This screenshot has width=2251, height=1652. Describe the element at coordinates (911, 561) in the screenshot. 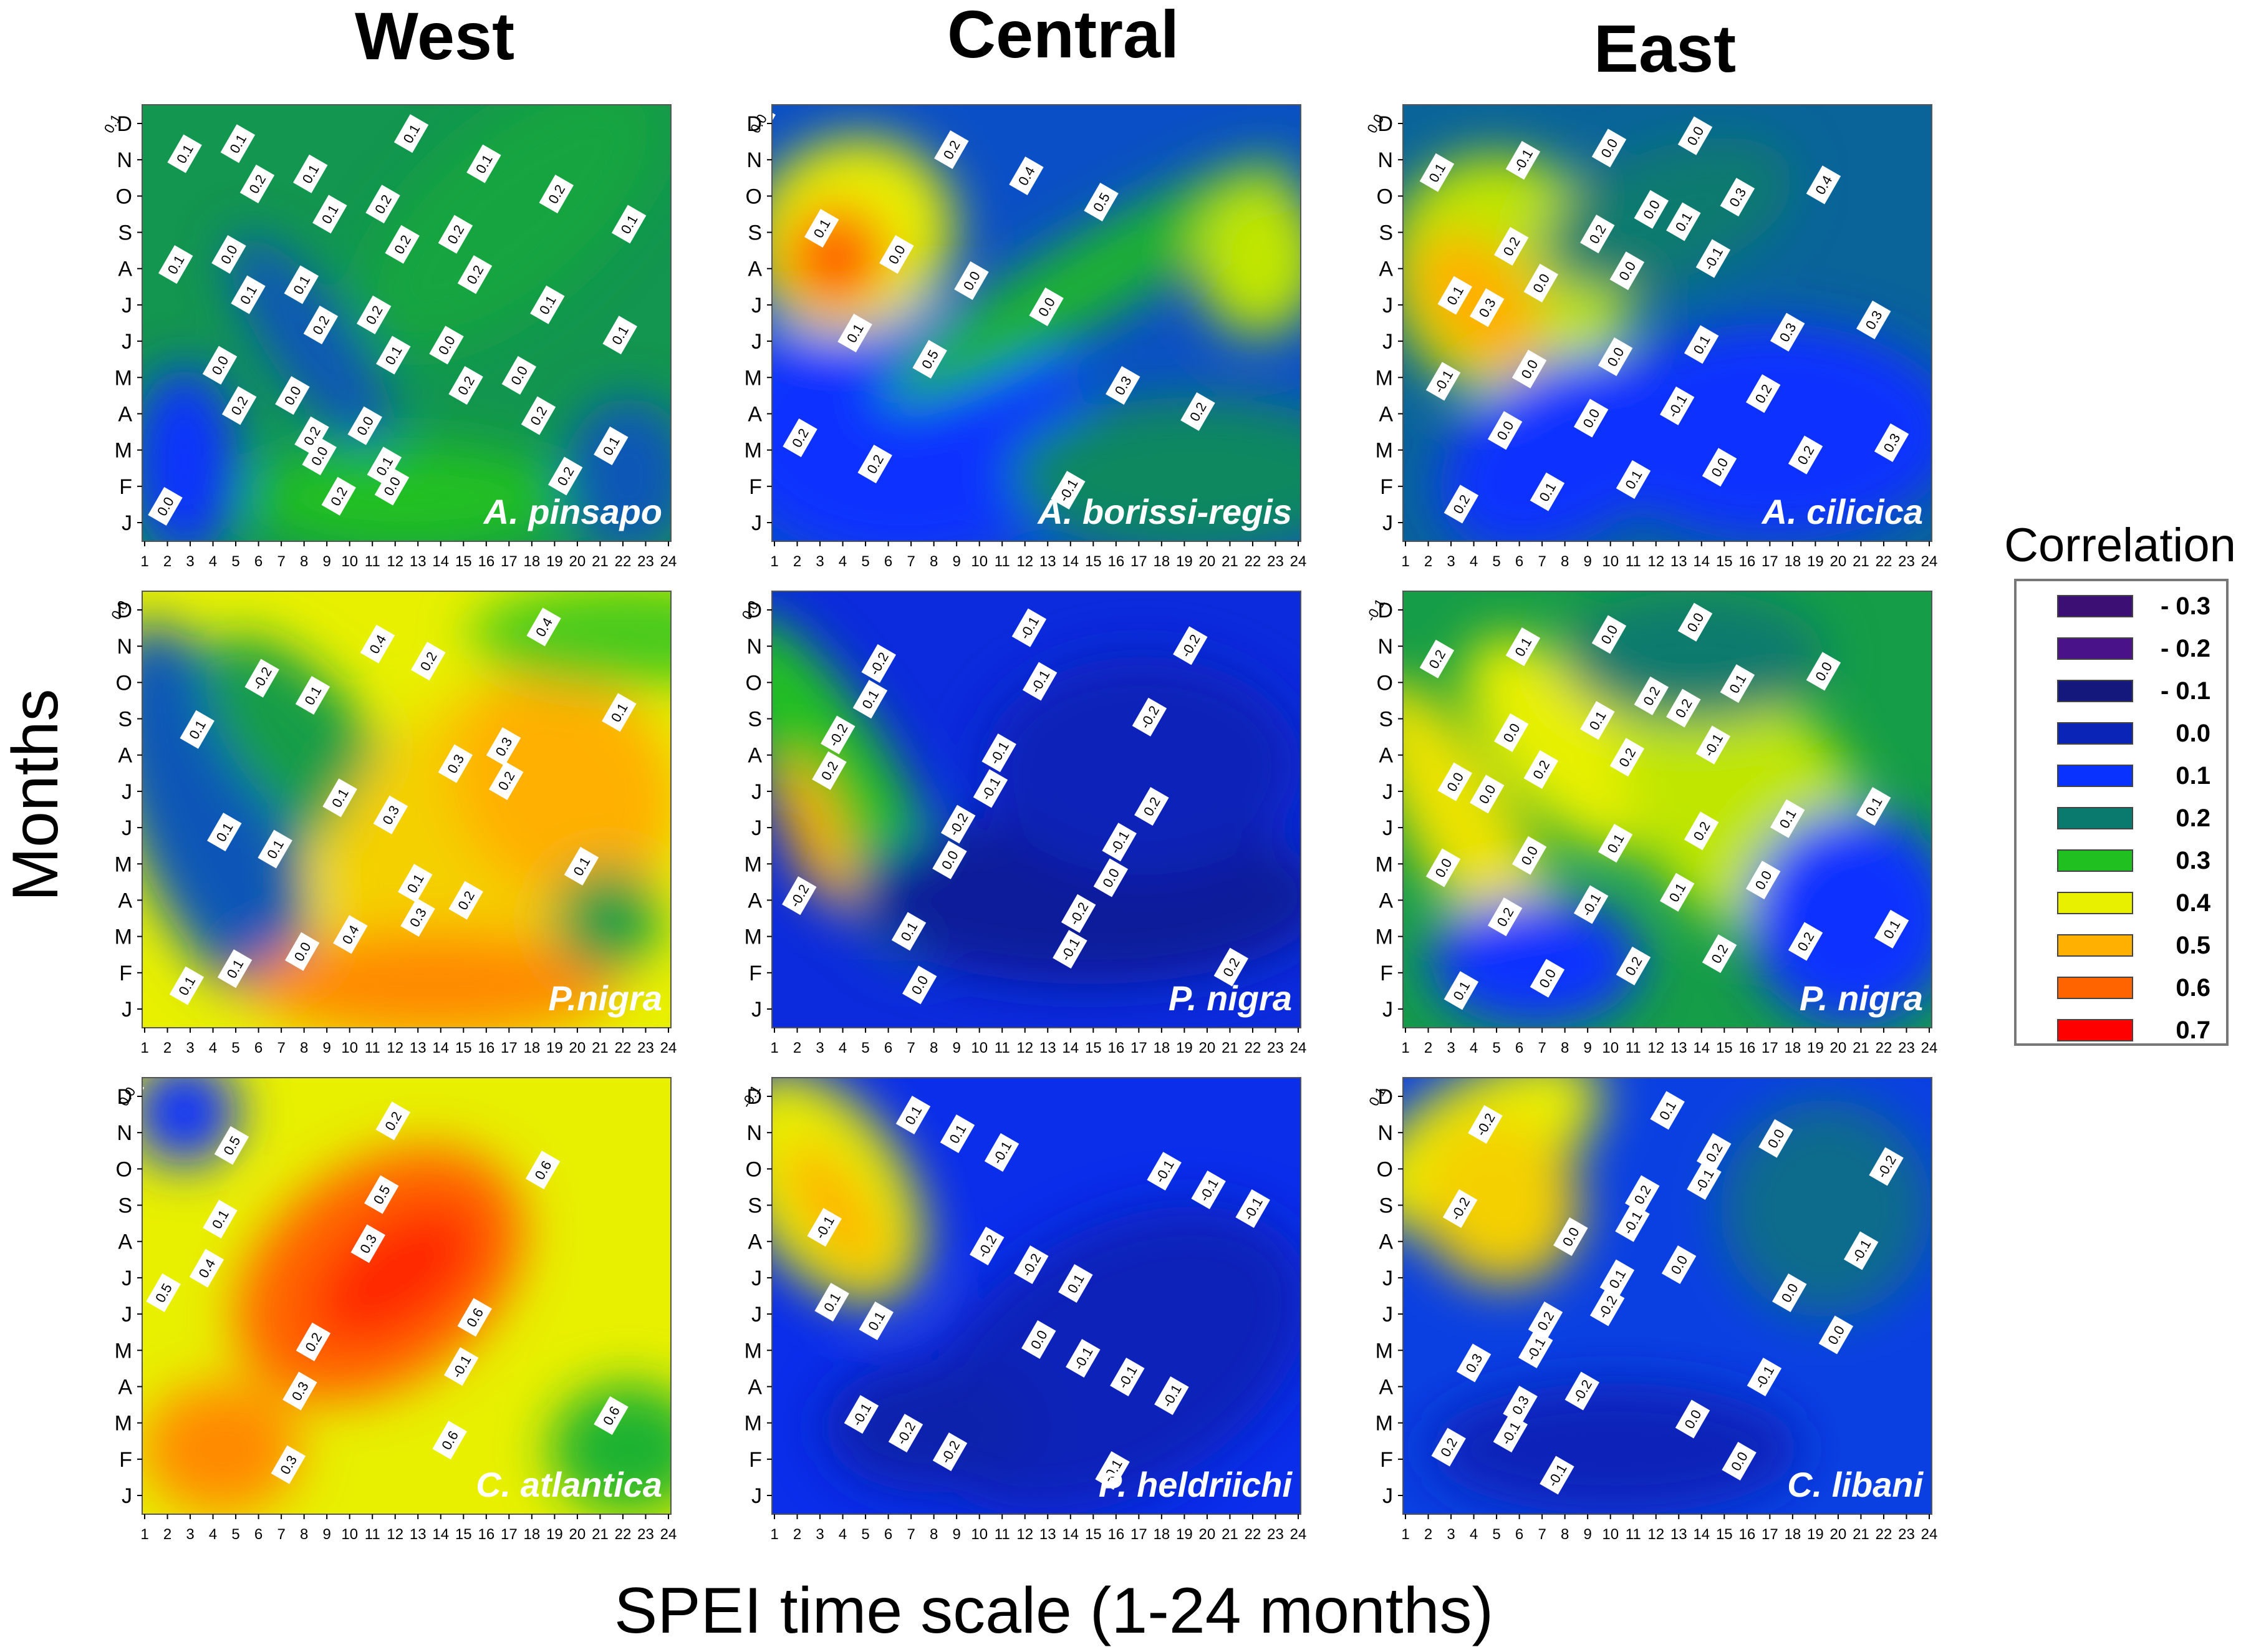

I see `spei-tick: 7` at that location.